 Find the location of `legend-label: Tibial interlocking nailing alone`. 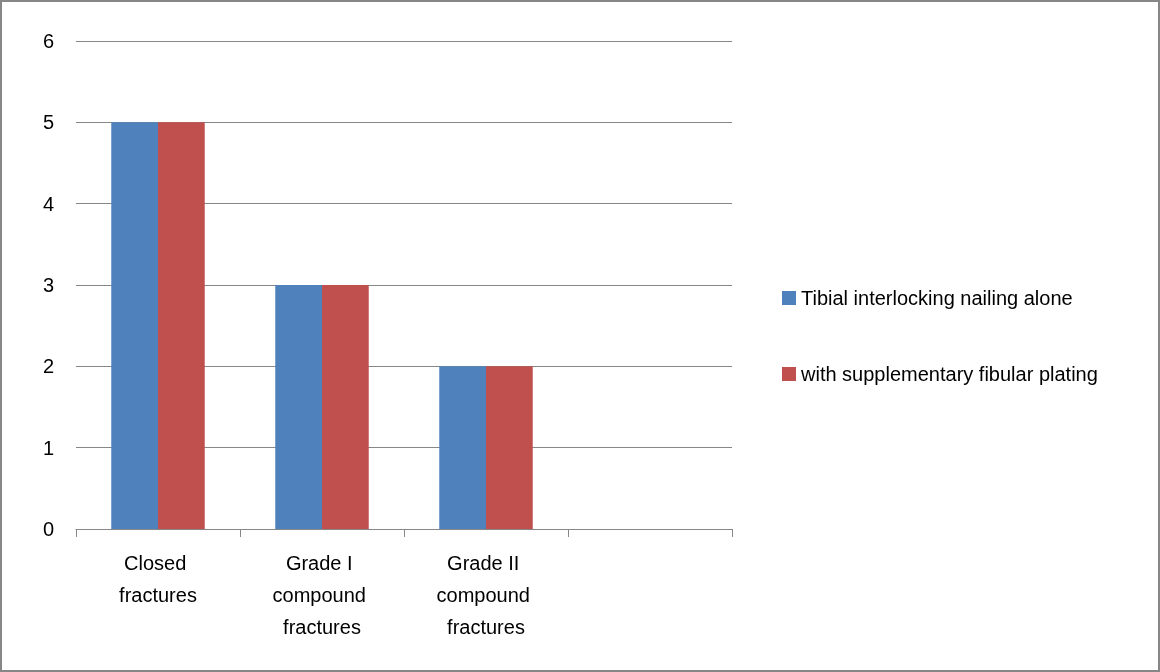

legend-label: Tibial interlocking nailing alone is located at coordinates (937, 298).